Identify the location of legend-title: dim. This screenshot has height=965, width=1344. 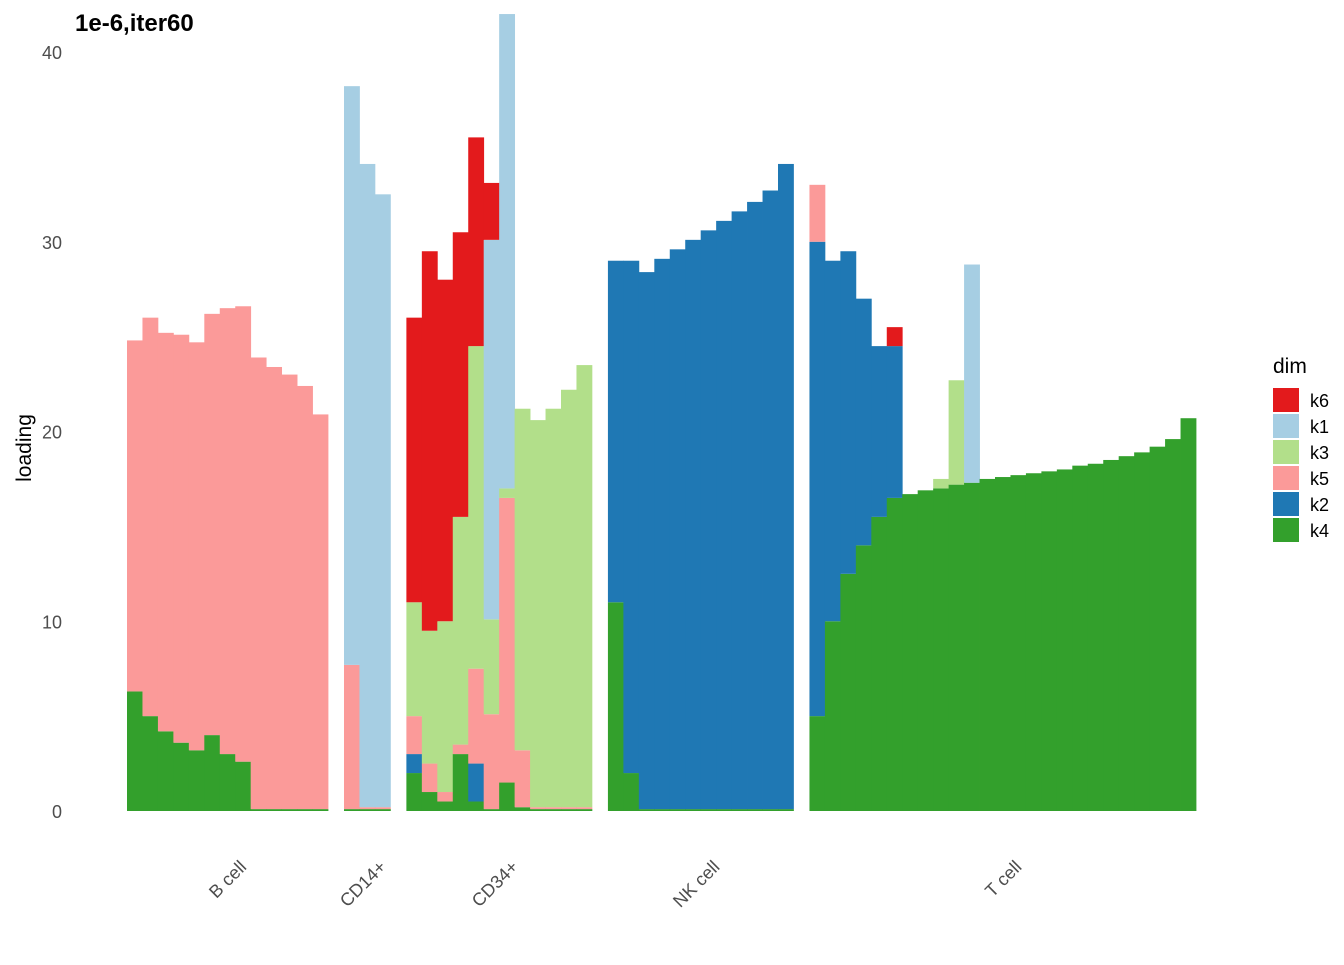
(1290, 366).